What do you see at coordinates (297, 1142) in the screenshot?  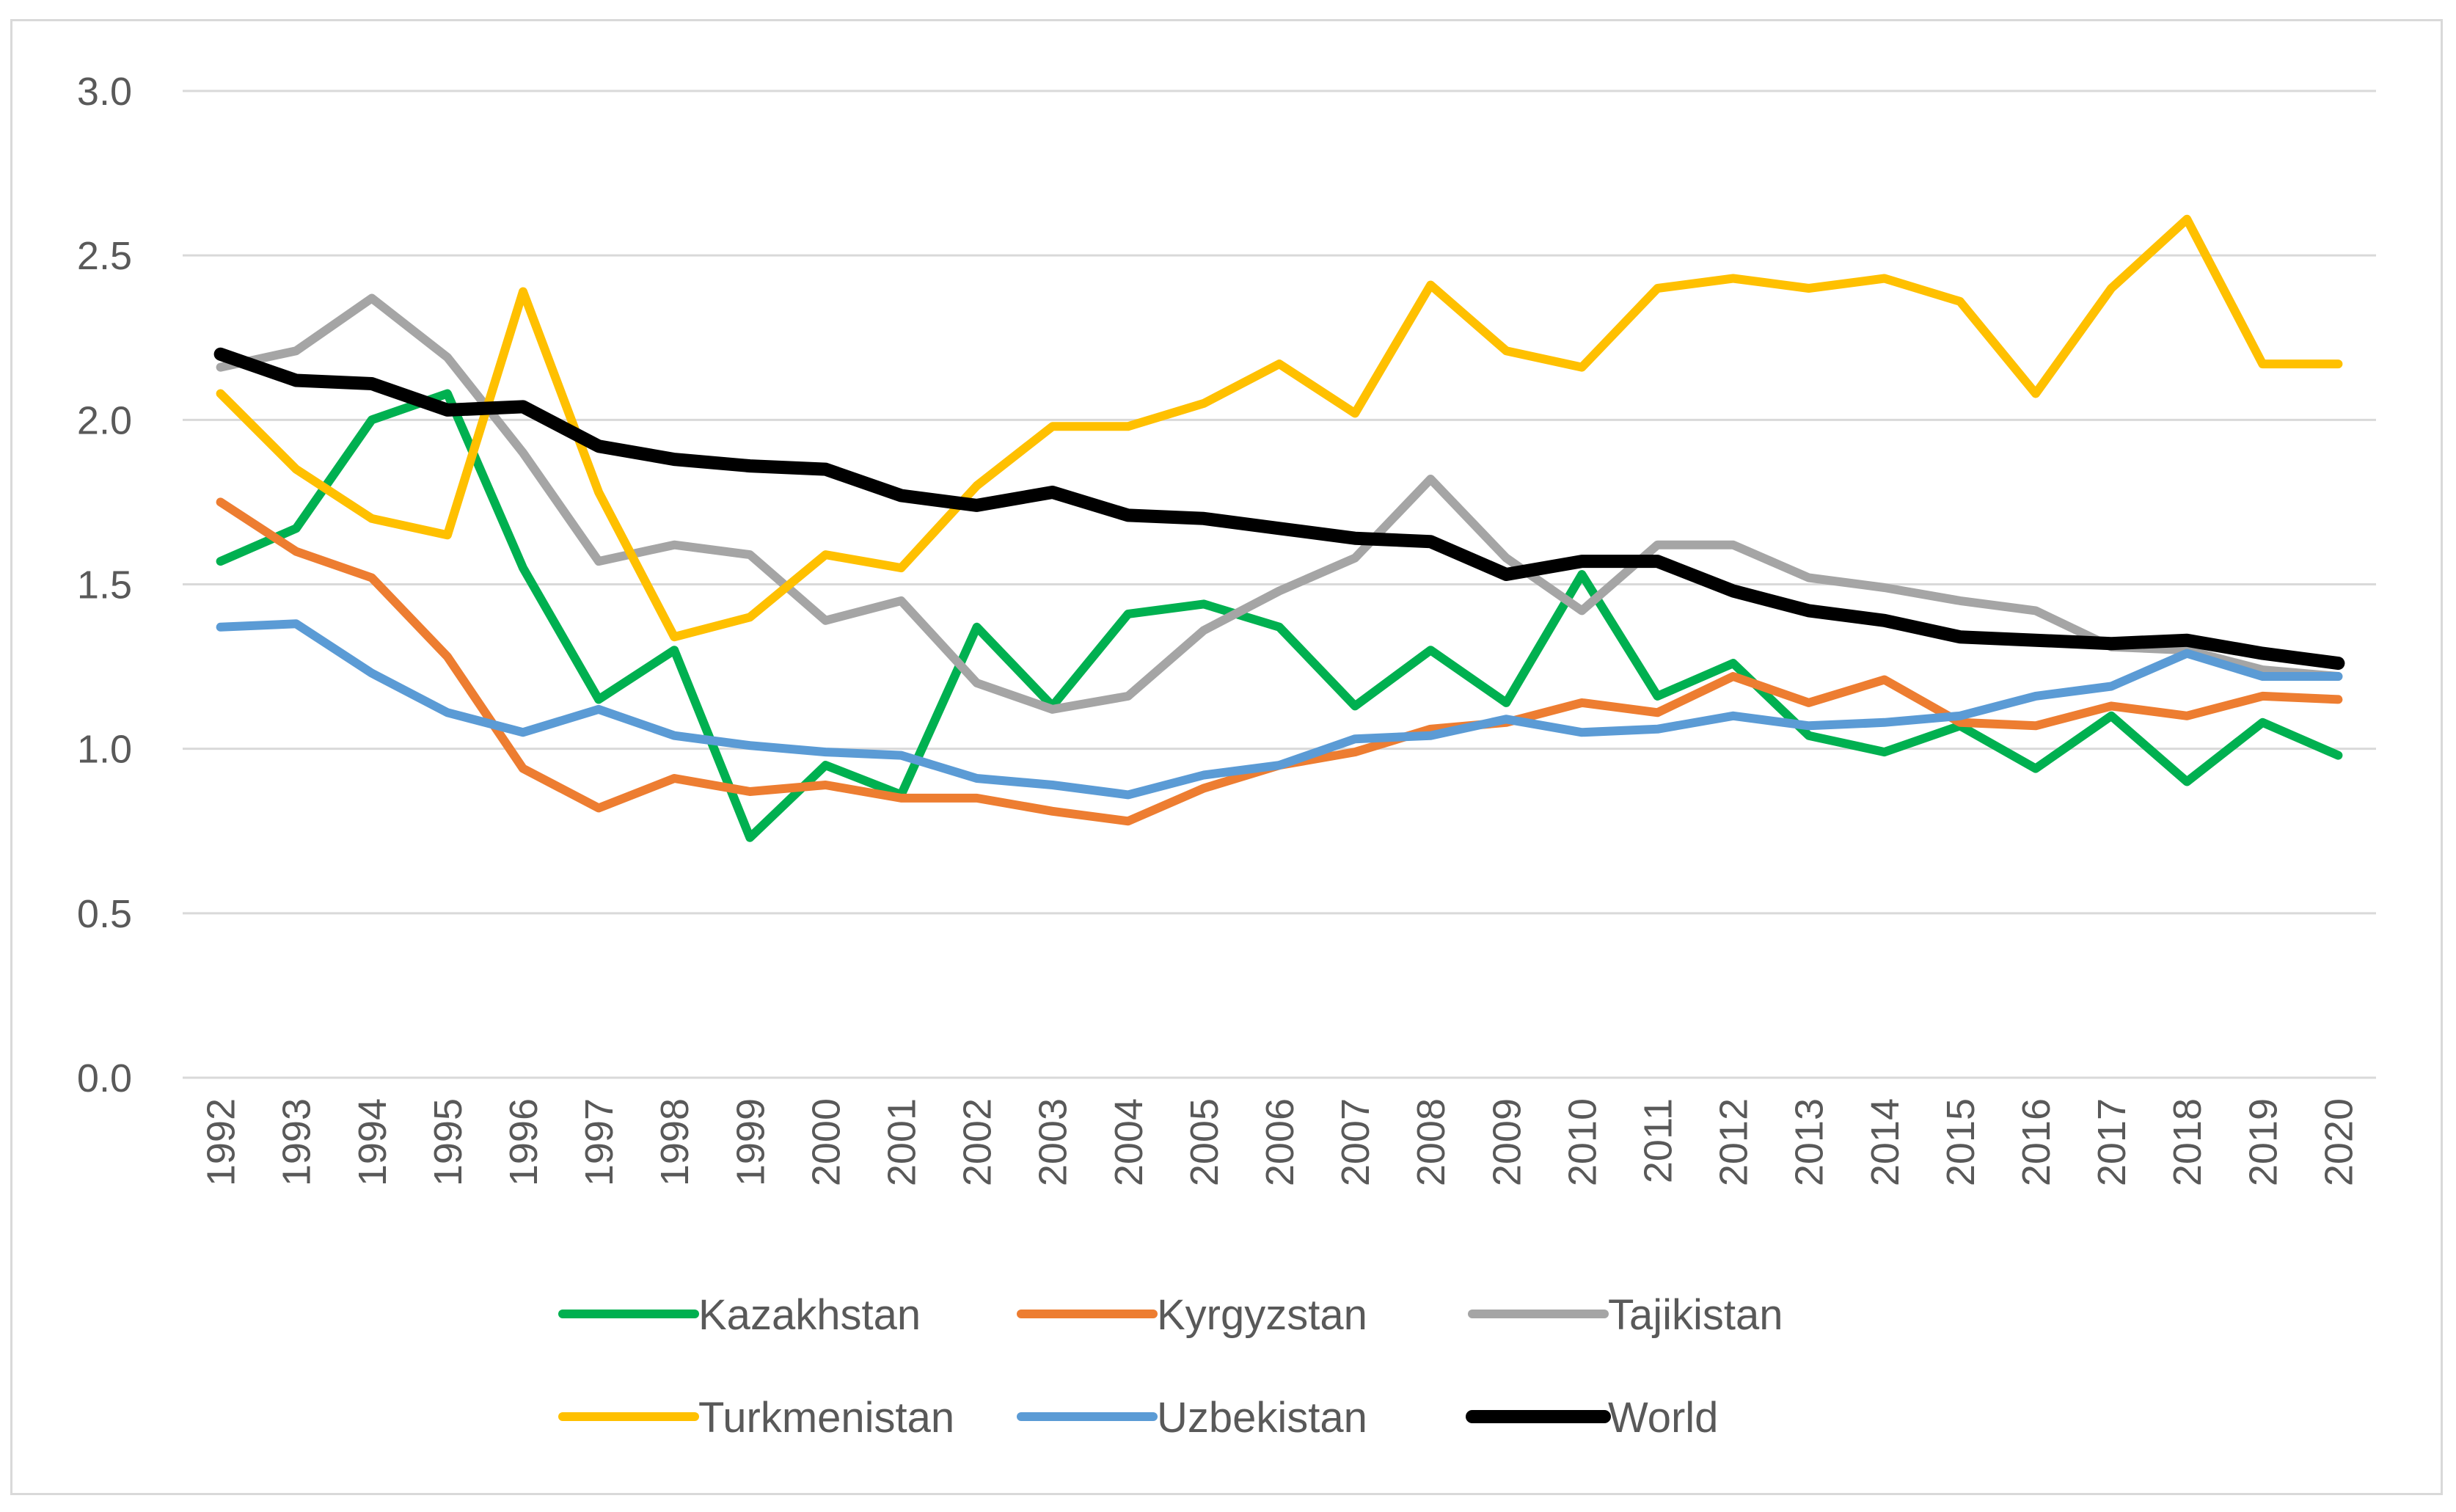 I see `x-tick-label: 1993` at bounding box center [297, 1142].